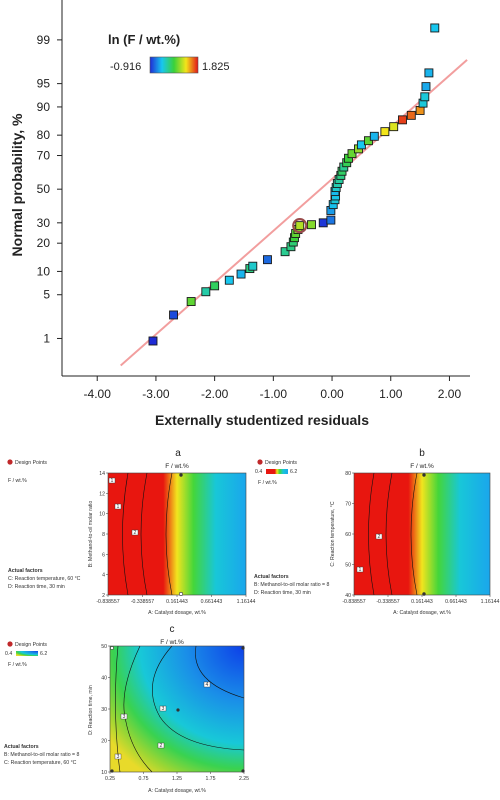 The height and width of the screenshot is (800, 500). Describe the element at coordinates (46, 338) in the screenshot. I see `y-tick-label: 1` at that location.